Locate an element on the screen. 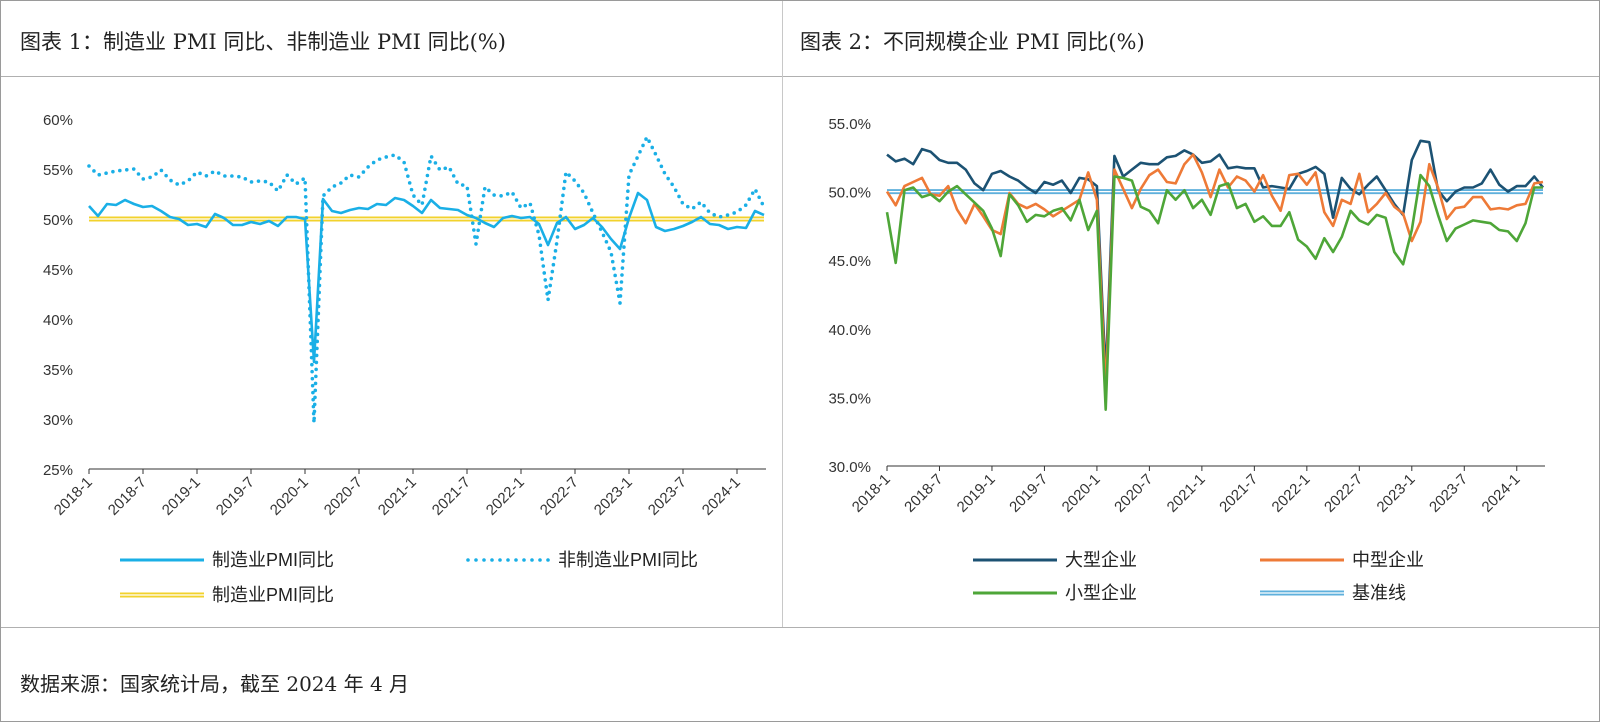 This screenshot has width=1600, height=722. legend-label-1: 大型企业 is located at coordinates (1101, 560).